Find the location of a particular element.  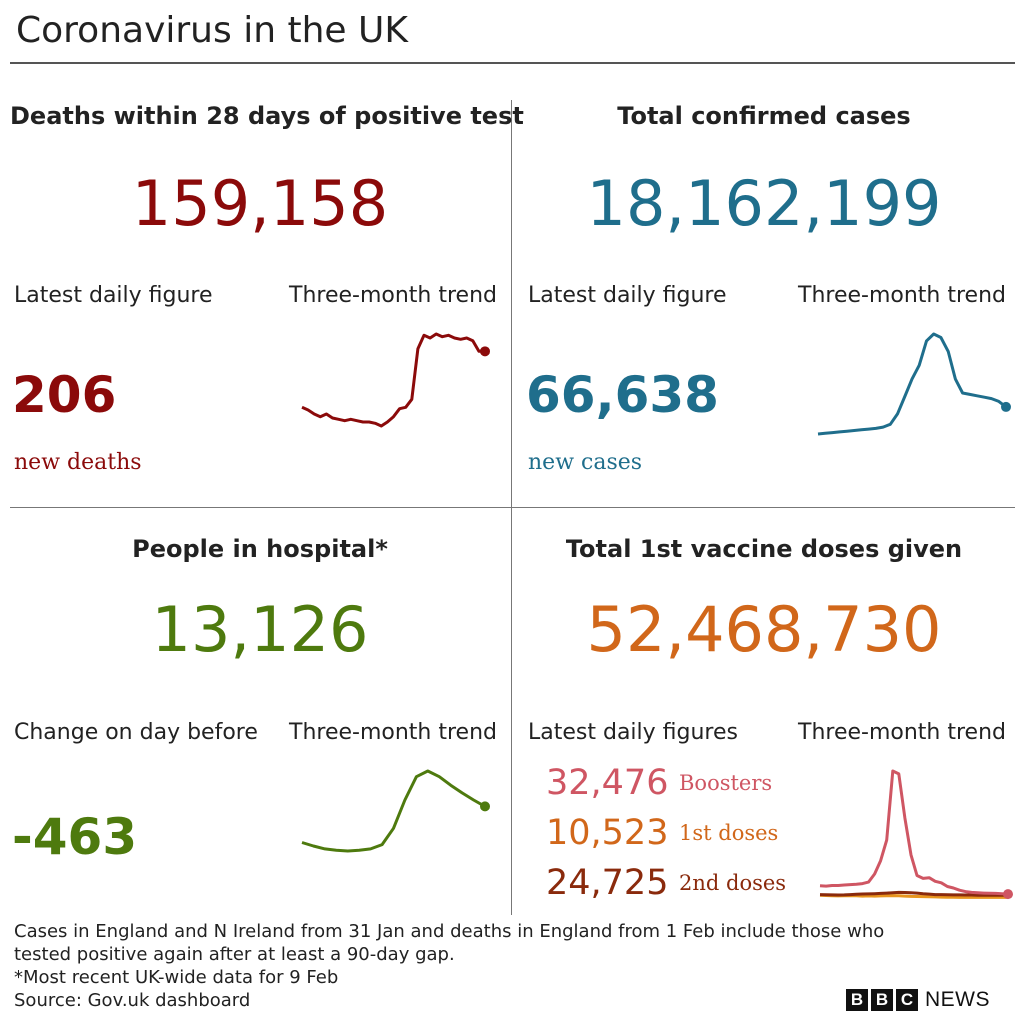

cases-unit: new cases is located at coordinates (585, 462).